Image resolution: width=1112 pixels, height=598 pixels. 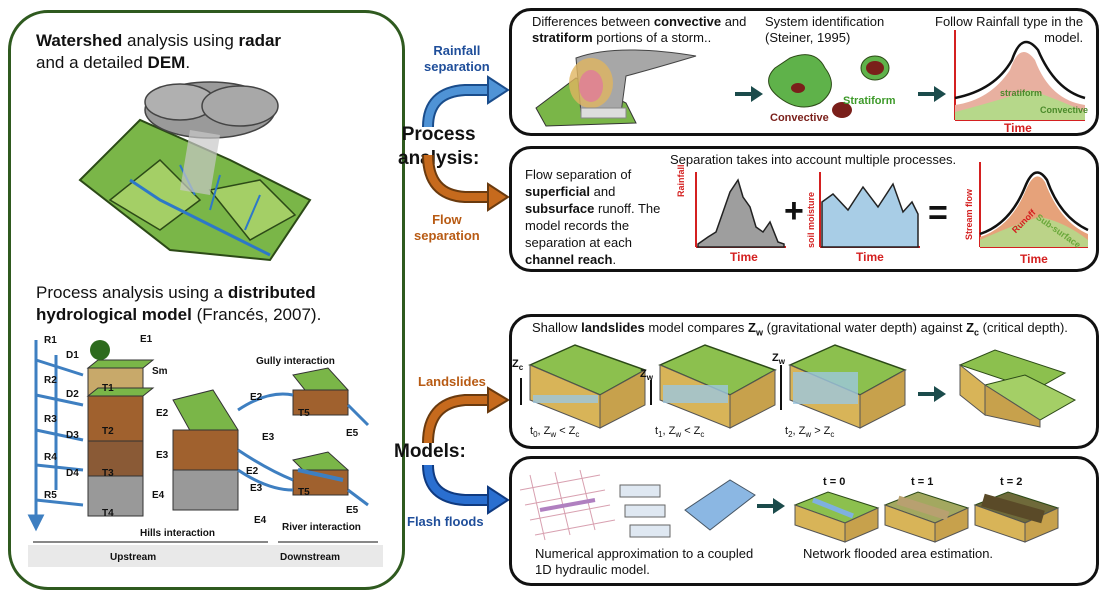 What do you see at coordinates (1017, 388) in the screenshot?
I see `landslide-failure-block` at bounding box center [1017, 388].